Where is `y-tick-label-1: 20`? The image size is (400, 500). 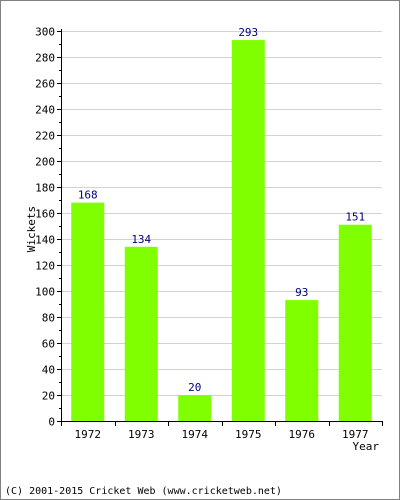
y-tick-label-1: 20 is located at coordinates (48, 396).